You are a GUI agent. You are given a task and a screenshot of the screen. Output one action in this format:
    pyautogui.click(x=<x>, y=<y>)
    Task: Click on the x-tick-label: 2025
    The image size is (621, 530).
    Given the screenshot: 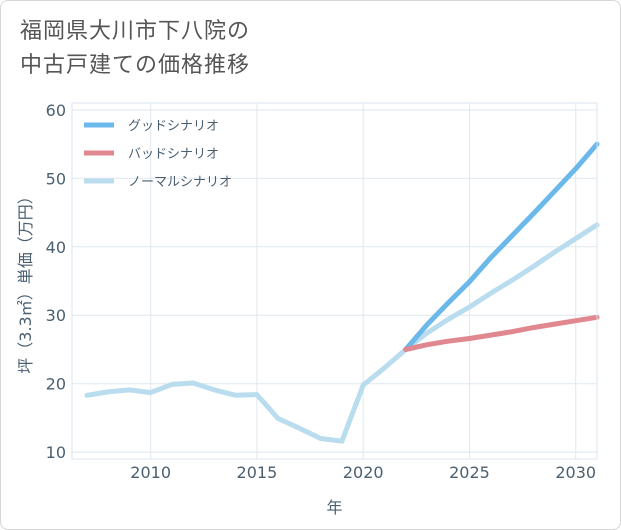 What is the action you would take?
    pyautogui.click(x=469, y=472)
    